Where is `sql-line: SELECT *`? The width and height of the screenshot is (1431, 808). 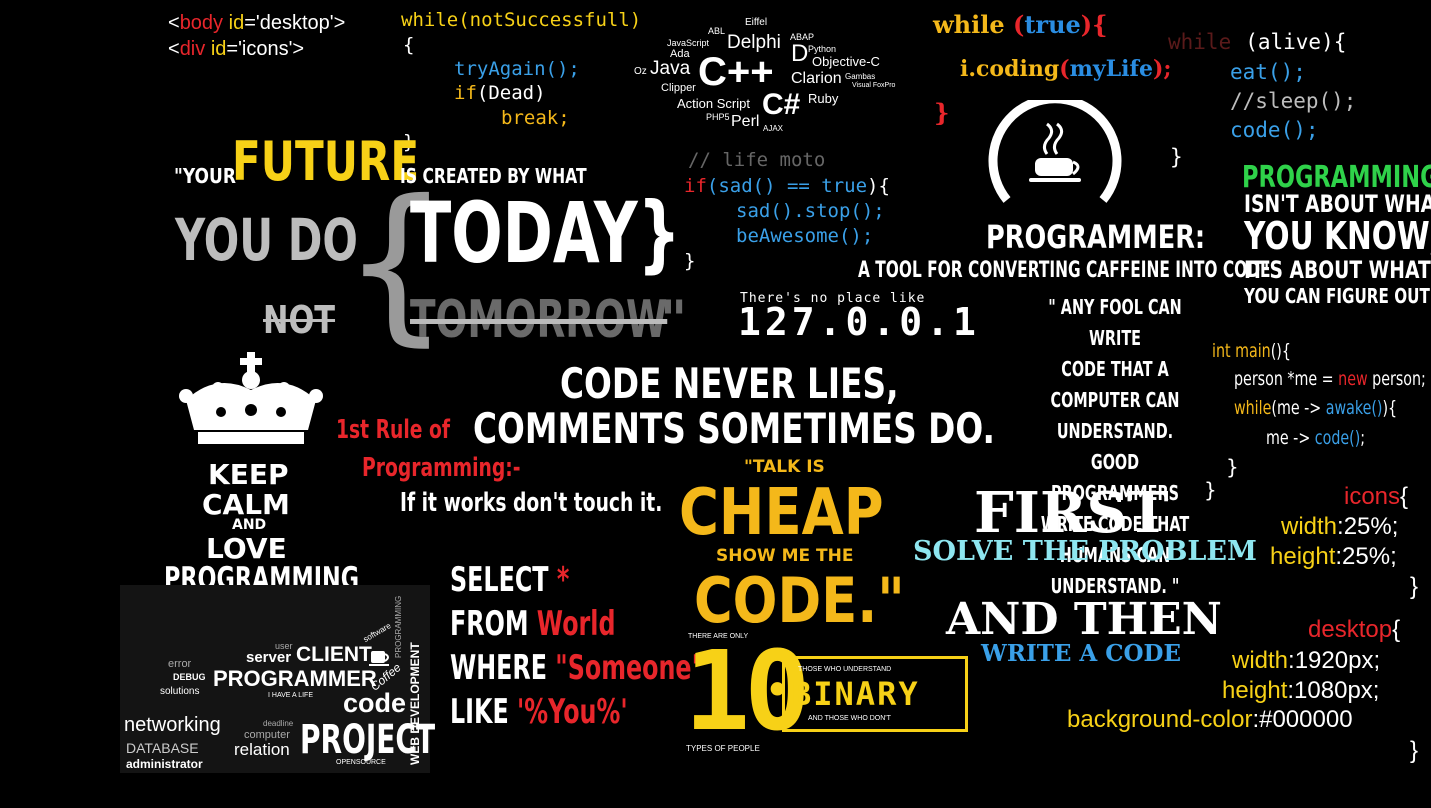
sql-line: SELECT * is located at coordinates (509, 580).